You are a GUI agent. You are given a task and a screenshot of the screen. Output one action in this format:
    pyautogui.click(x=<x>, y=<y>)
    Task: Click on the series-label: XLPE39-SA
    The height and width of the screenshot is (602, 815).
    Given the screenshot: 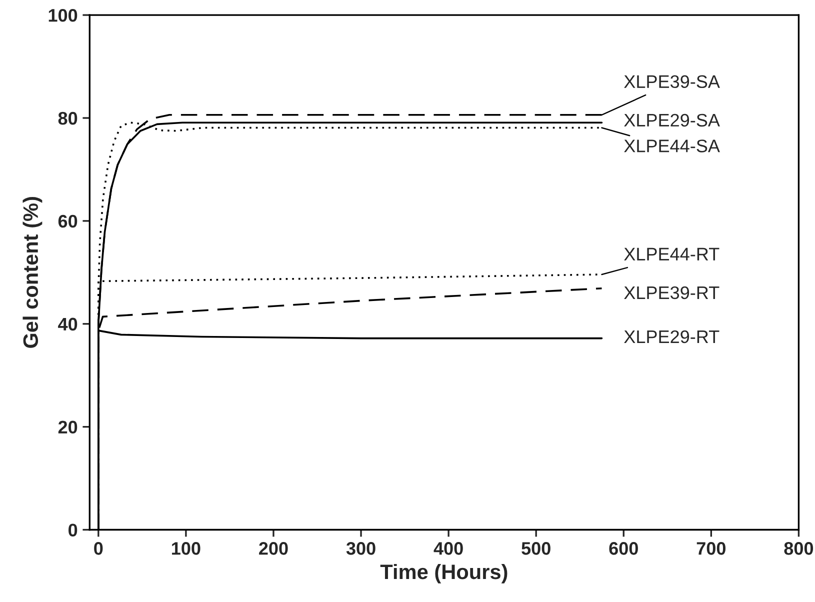 What is the action you would take?
    pyautogui.click(x=672, y=81)
    